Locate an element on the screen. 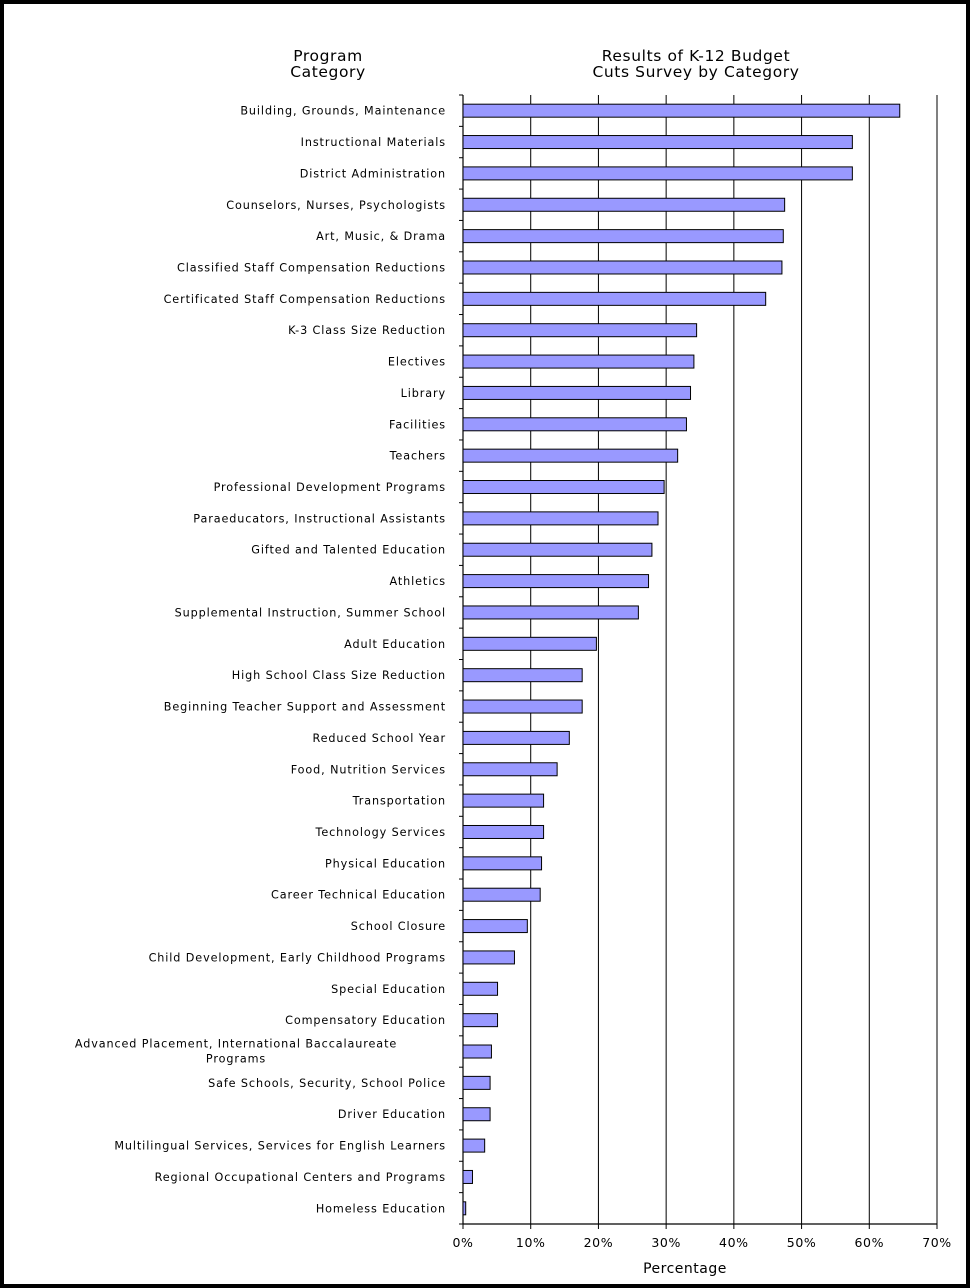 The width and height of the screenshot is (970, 1288). category-label: Compensatory Education is located at coordinates (365, 1020).